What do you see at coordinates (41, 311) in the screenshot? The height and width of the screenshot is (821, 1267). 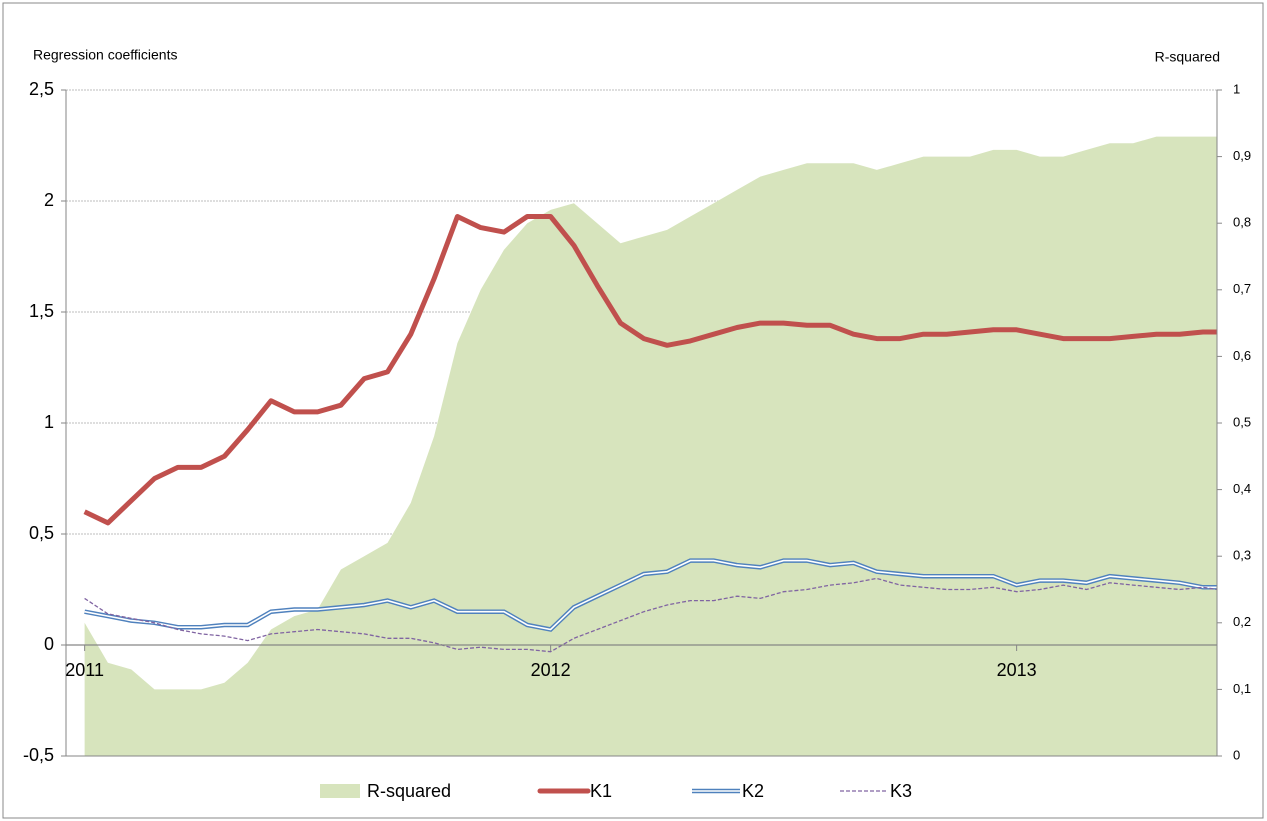 I see `y-tick-label: 1,5` at bounding box center [41, 311].